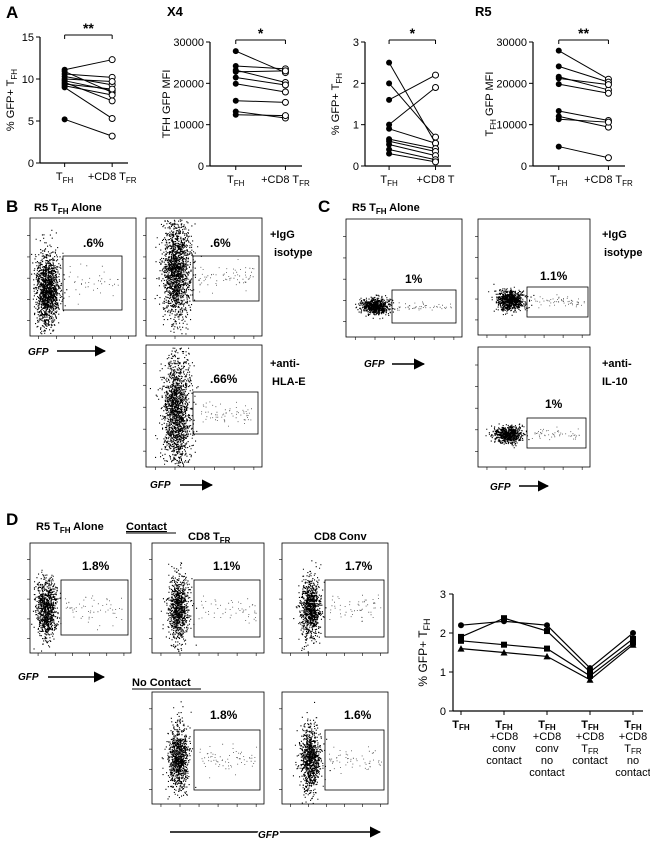 This screenshot has height=841, width=650. Describe the element at coordinates (261, 33) in the screenshot. I see `a2-sig-label: *` at that location.